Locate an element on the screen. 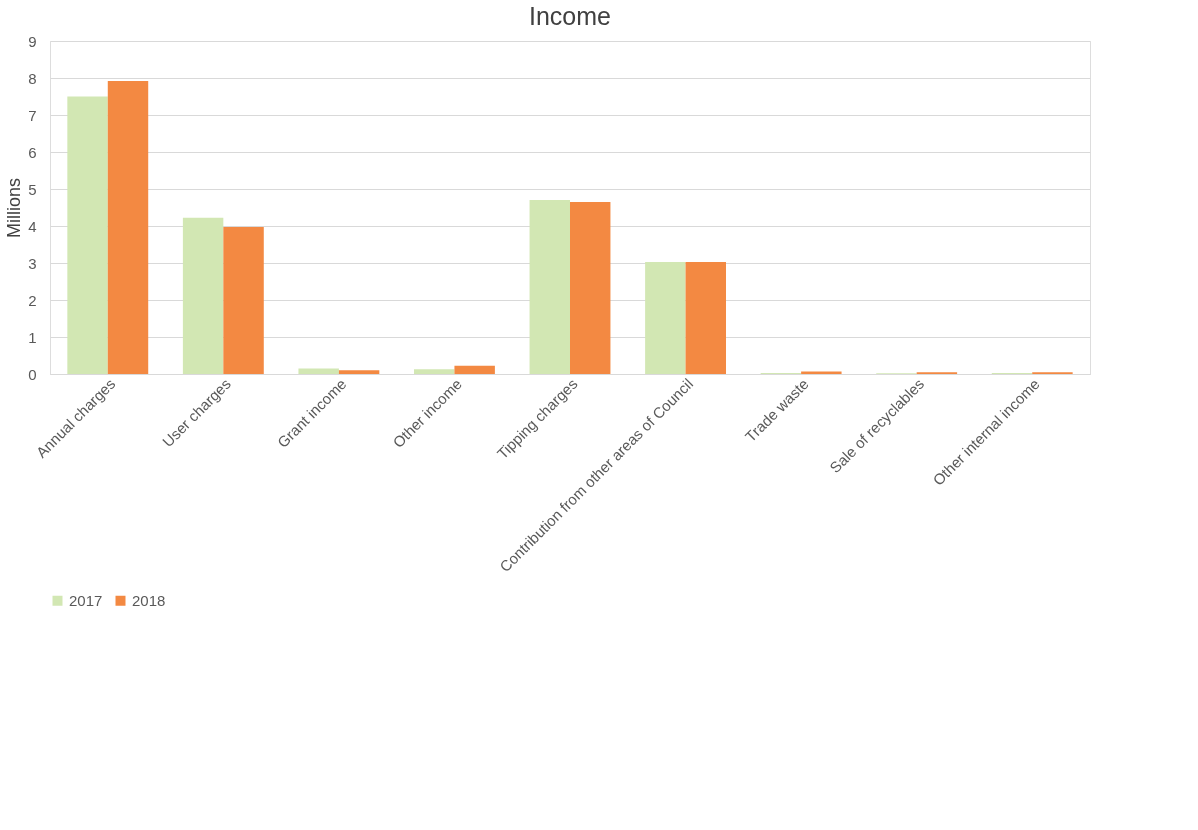 The height and width of the screenshot is (830, 1198). y-tick-label: 6 is located at coordinates (32, 152).